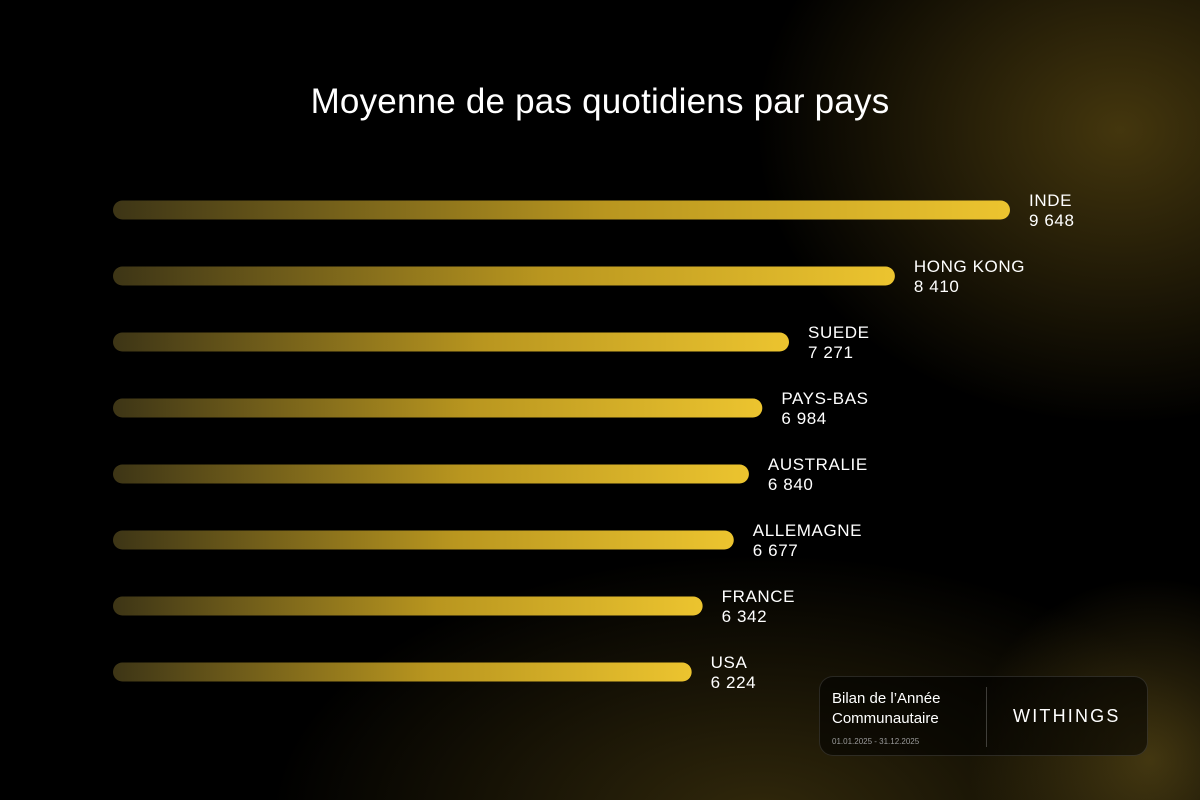 The width and height of the screenshot is (1200, 800). I want to click on category-label: INDE, so click(1050, 200).